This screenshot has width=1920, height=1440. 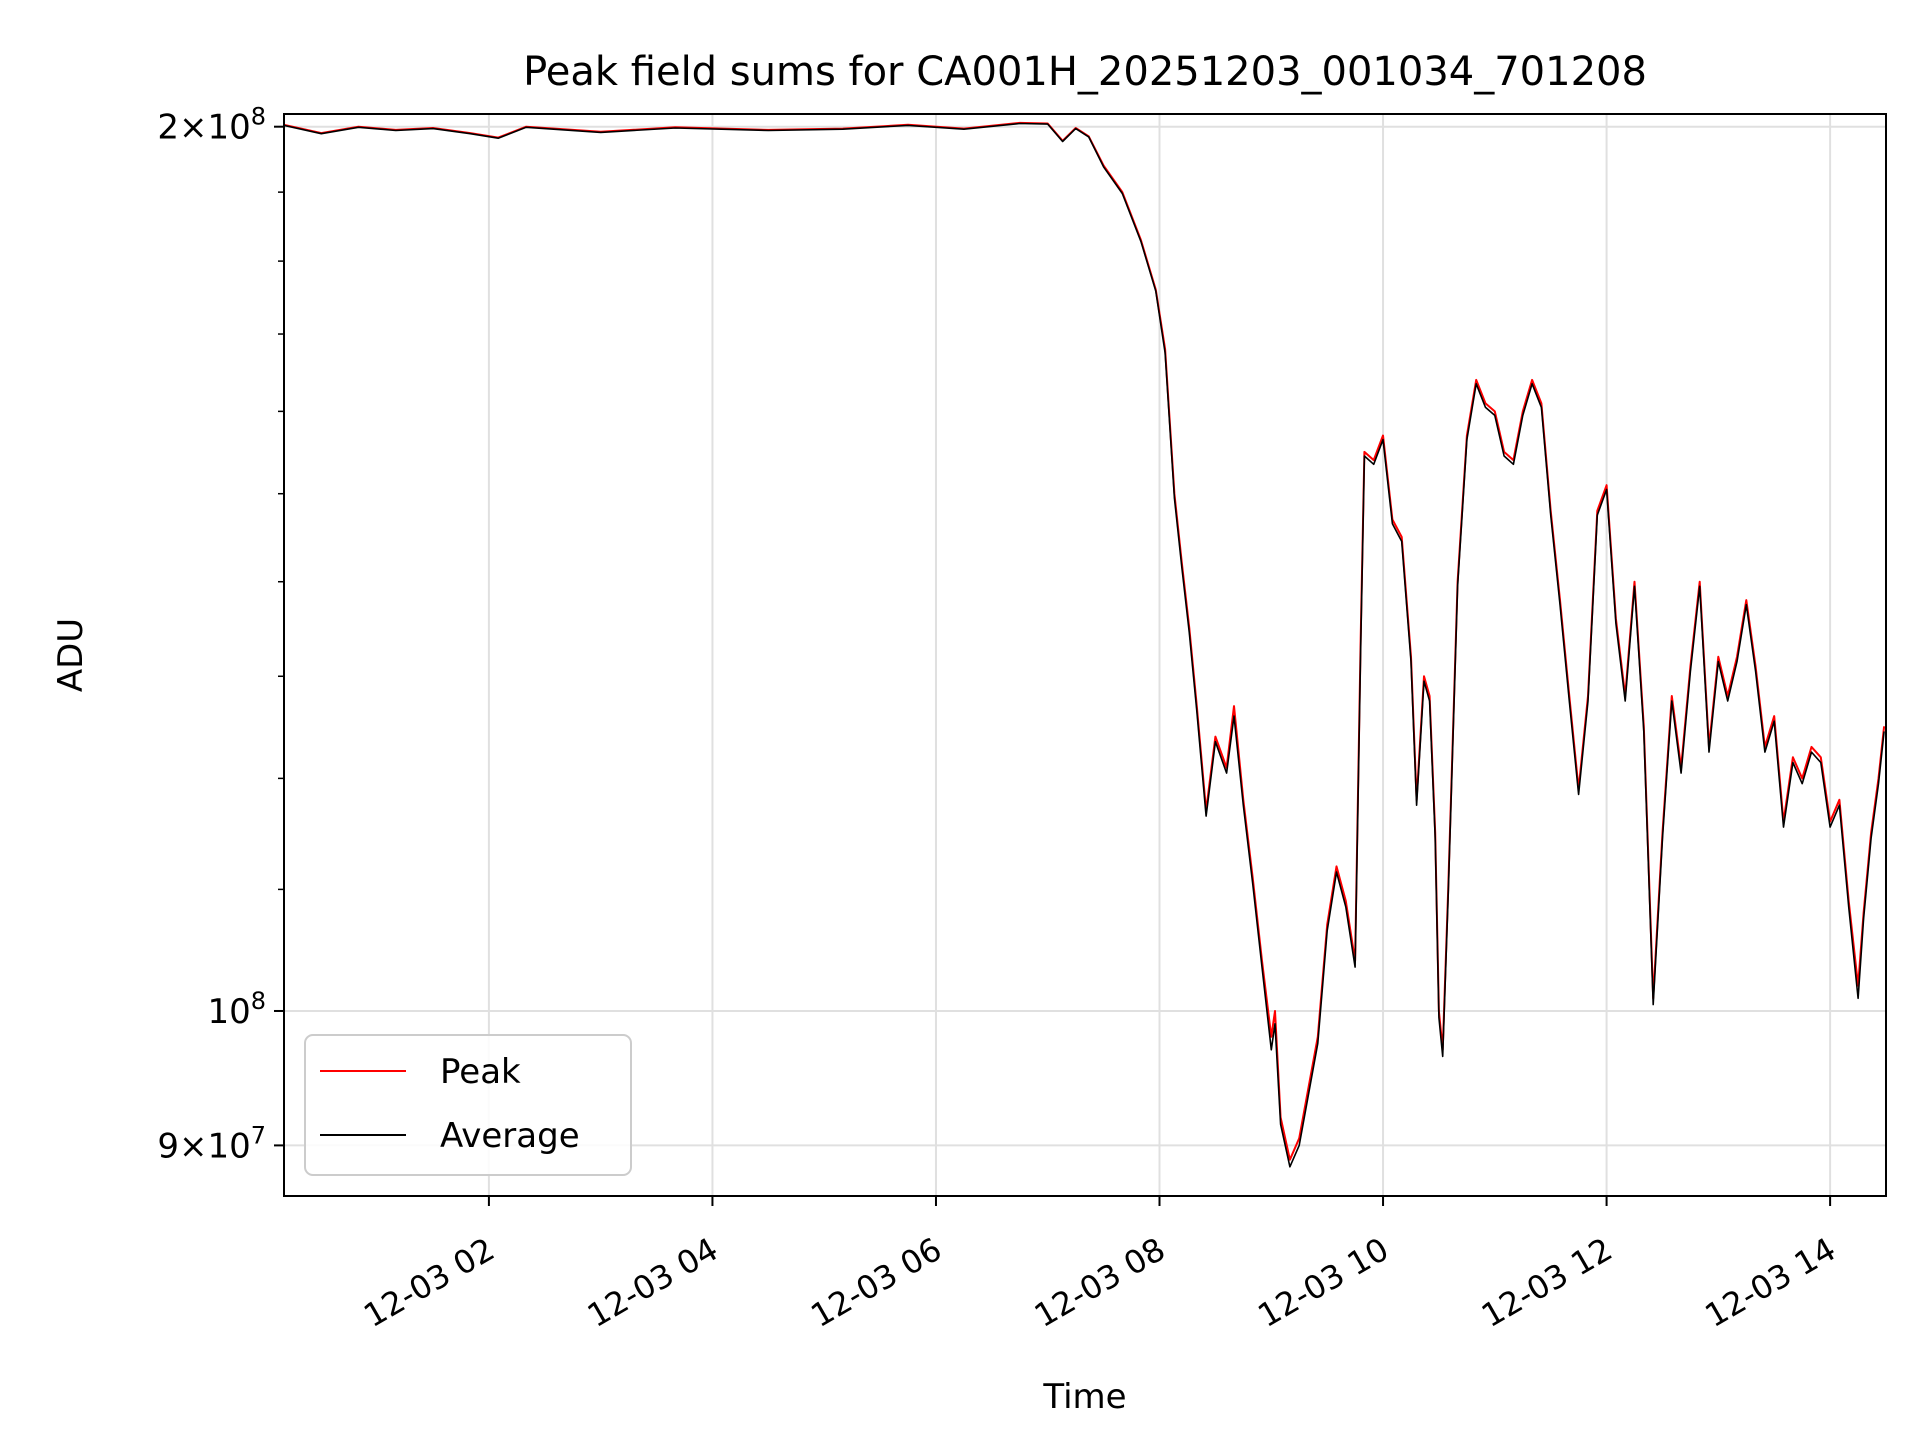 What do you see at coordinates (258, 1135) in the screenshot?
I see `y-tick-exponent: 7` at bounding box center [258, 1135].